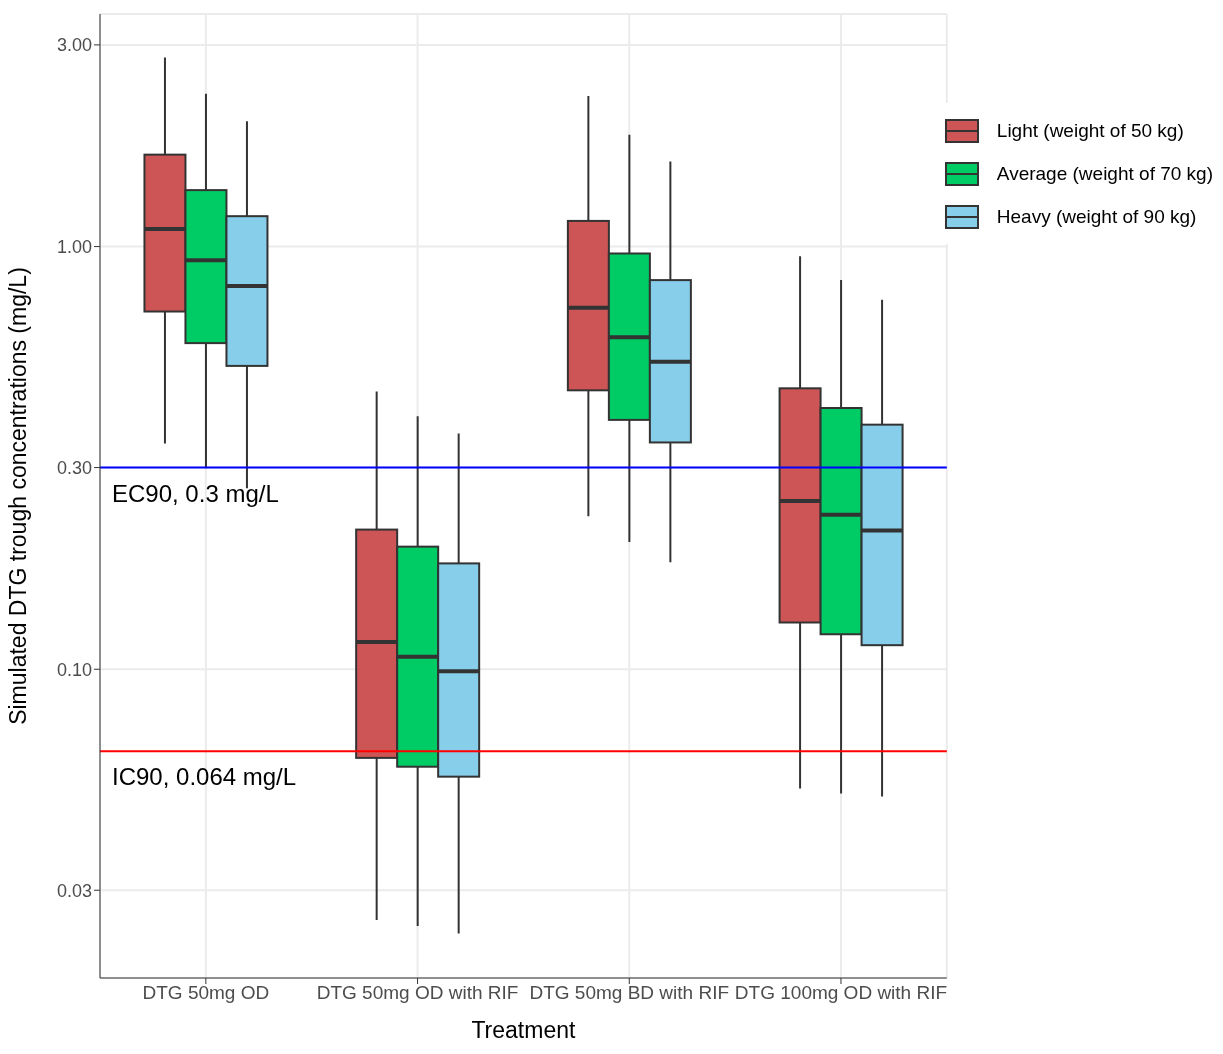 The image size is (1223, 1054). What do you see at coordinates (1096, 216) in the screenshot?
I see `legend-label: Heavy (weight of 90 kg)` at bounding box center [1096, 216].